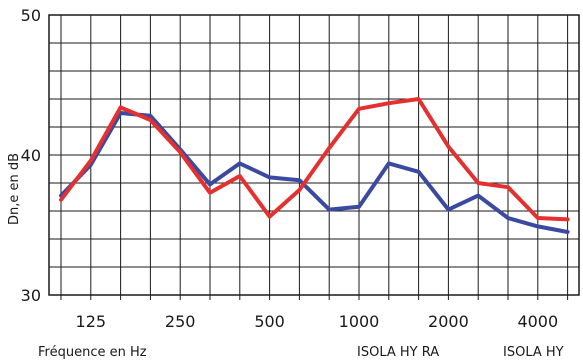 The width and height of the screenshot is (583, 362). I want to click on legend-entry-isola-hy-ra: ISOLA HY RA, so click(398, 352).